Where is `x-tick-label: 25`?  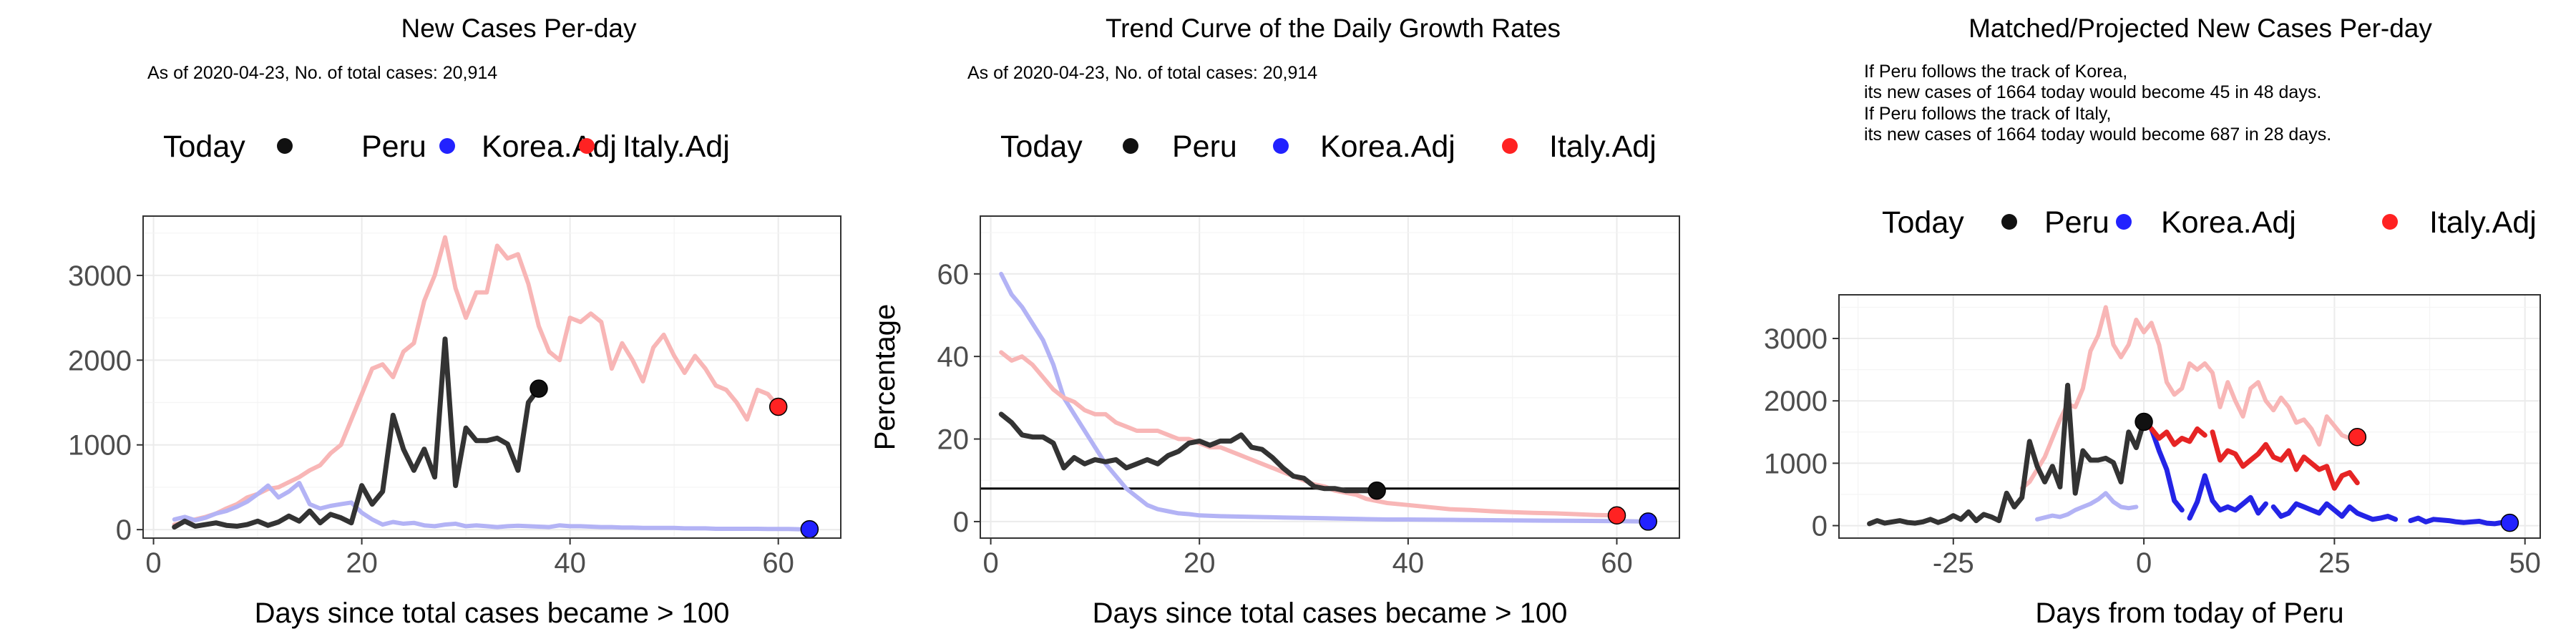 x-tick-label: 25 is located at coordinates (2334, 563).